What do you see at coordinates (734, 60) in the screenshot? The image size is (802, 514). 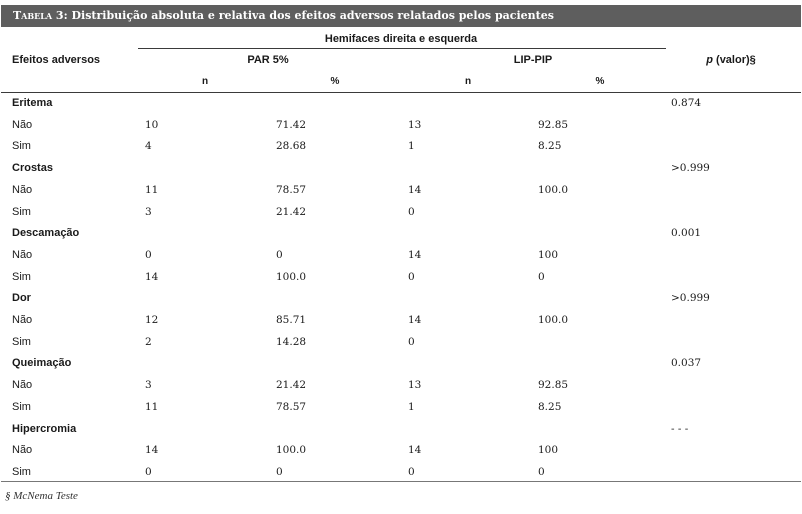 I see `p-rest: (valor)§` at bounding box center [734, 60].